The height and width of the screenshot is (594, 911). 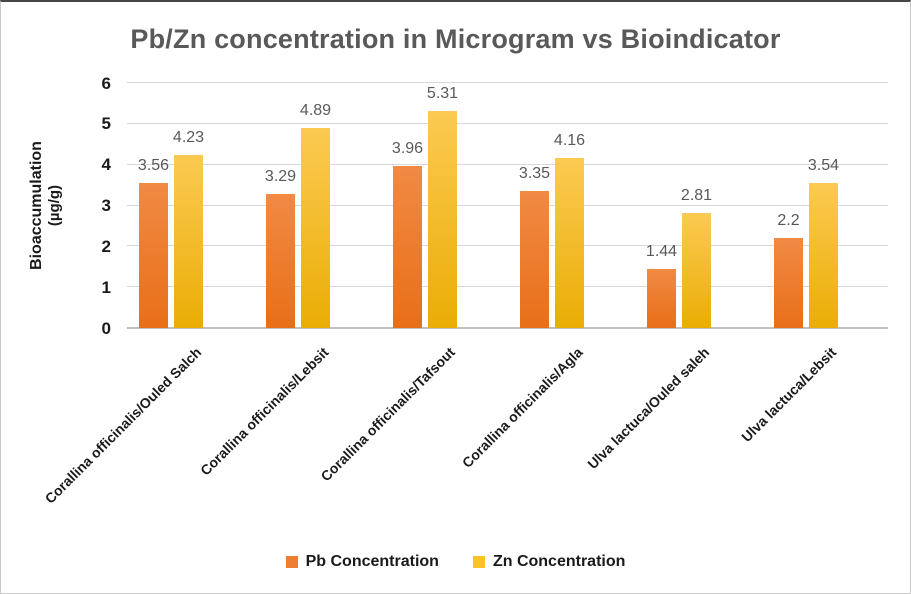 I want to click on legend-label: Zn Concentration, so click(x=559, y=561).